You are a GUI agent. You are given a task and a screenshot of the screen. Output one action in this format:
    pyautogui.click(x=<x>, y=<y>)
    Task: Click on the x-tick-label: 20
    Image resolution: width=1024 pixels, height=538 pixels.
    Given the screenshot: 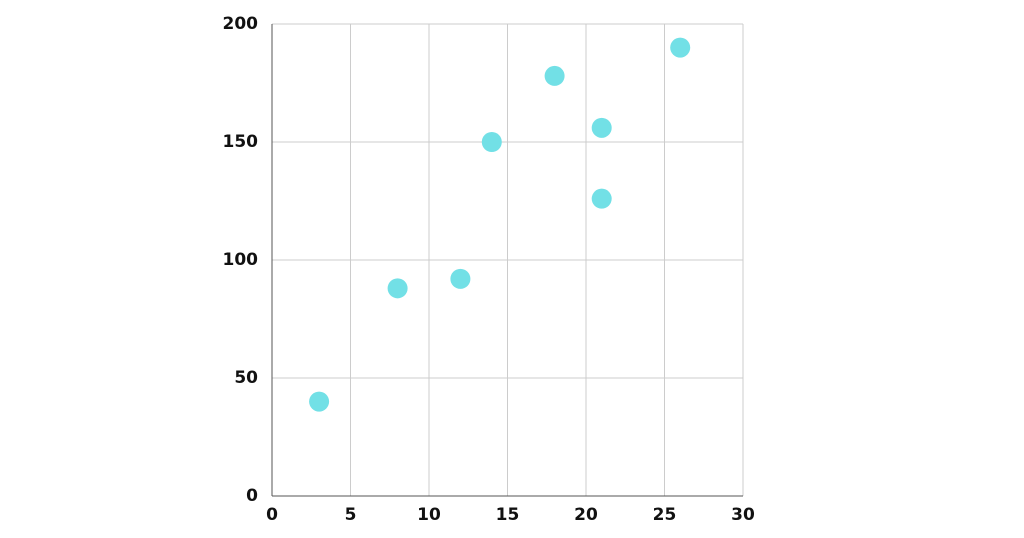 What is the action you would take?
    pyautogui.click(x=586, y=515)
    